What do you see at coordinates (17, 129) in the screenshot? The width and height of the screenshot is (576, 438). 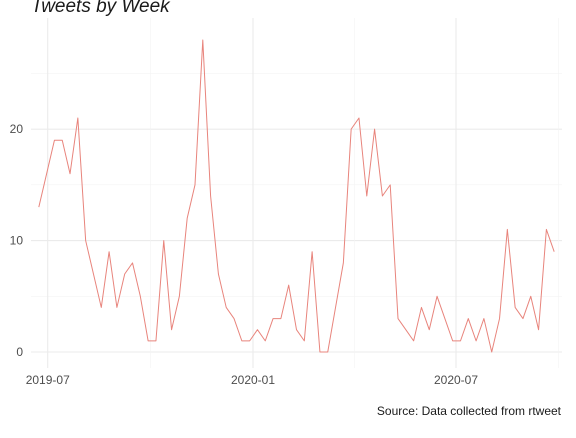 I see `y-tick-label: 20` at bounding box center [17, 129].